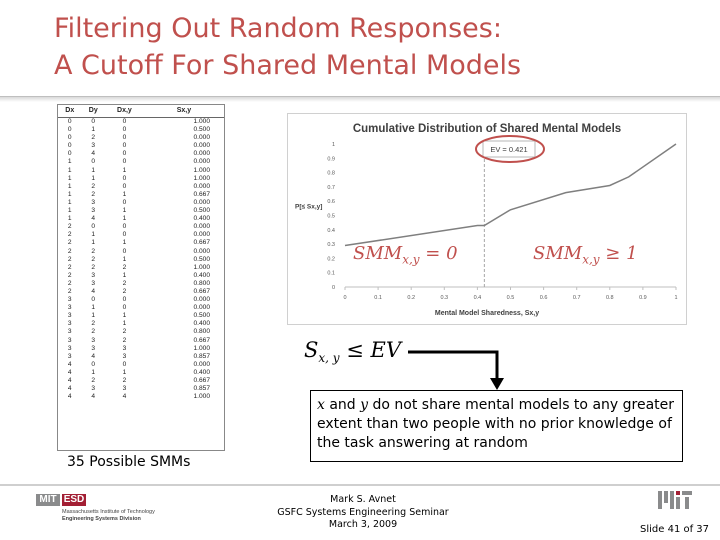  Describe the element at coordinates (141, 154) in the screenshot. I see `table-row: 0 4 0 0.000` at that location.